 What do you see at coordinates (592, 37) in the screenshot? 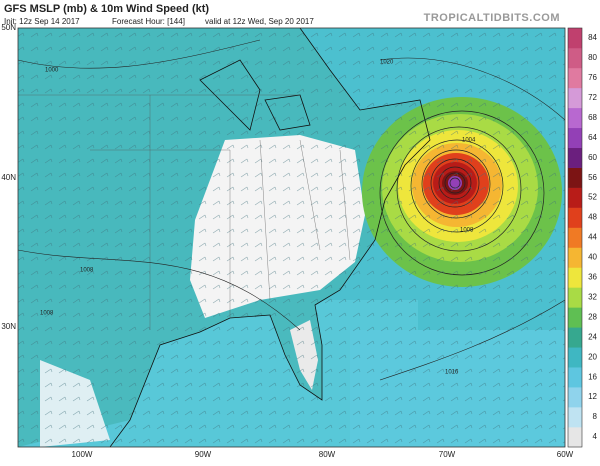
I see `colorbar-label: 84` at bounding box center [592, 37].